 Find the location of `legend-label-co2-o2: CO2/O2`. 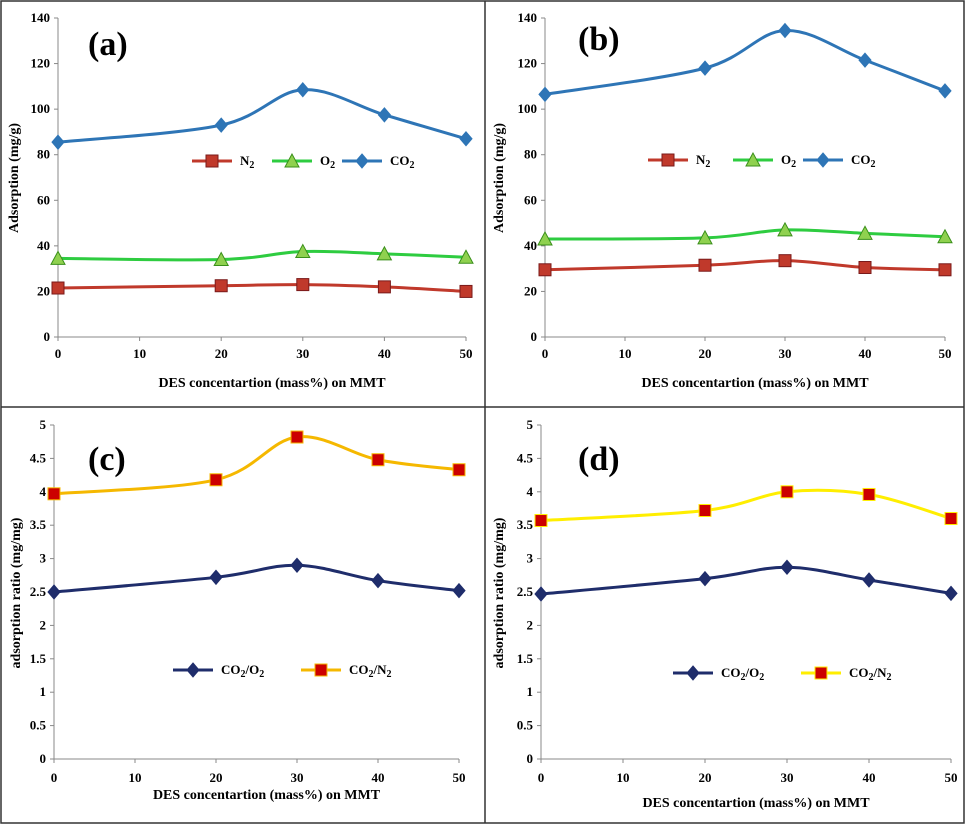

legend-label-co2-o2: CO2/O2 is located at coordinates (242, 671).